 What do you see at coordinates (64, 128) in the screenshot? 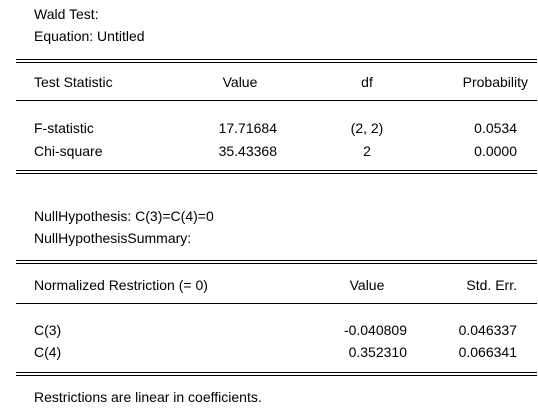
I see `row-name: F-statistic` at bounding box center [64, 128].